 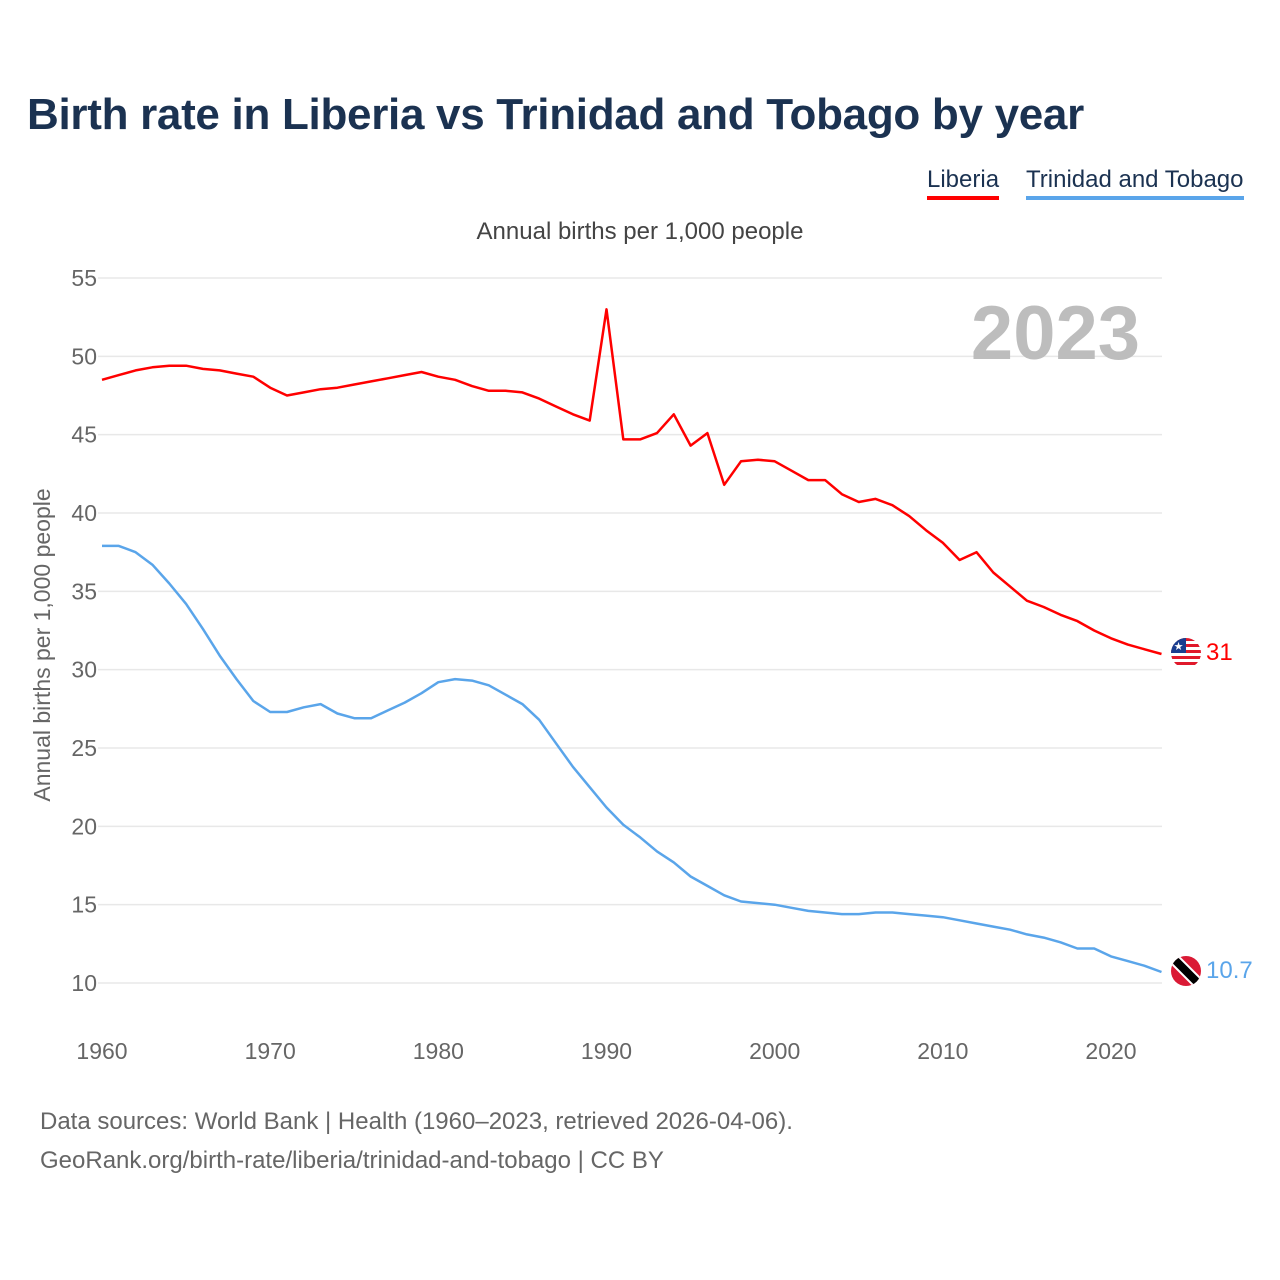 I want to click on x-tick-label: 1970, so click(x=270, y=1051).